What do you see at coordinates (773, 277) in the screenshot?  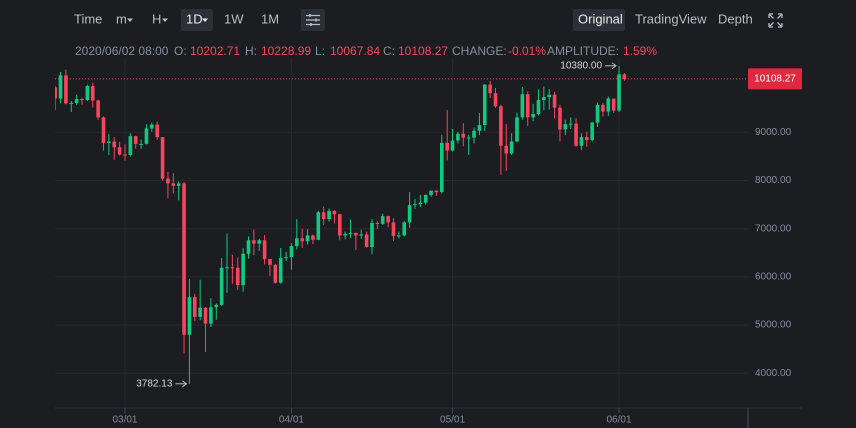 I see `y-tick-label: 6000.00` at bounding box center [773, 277].